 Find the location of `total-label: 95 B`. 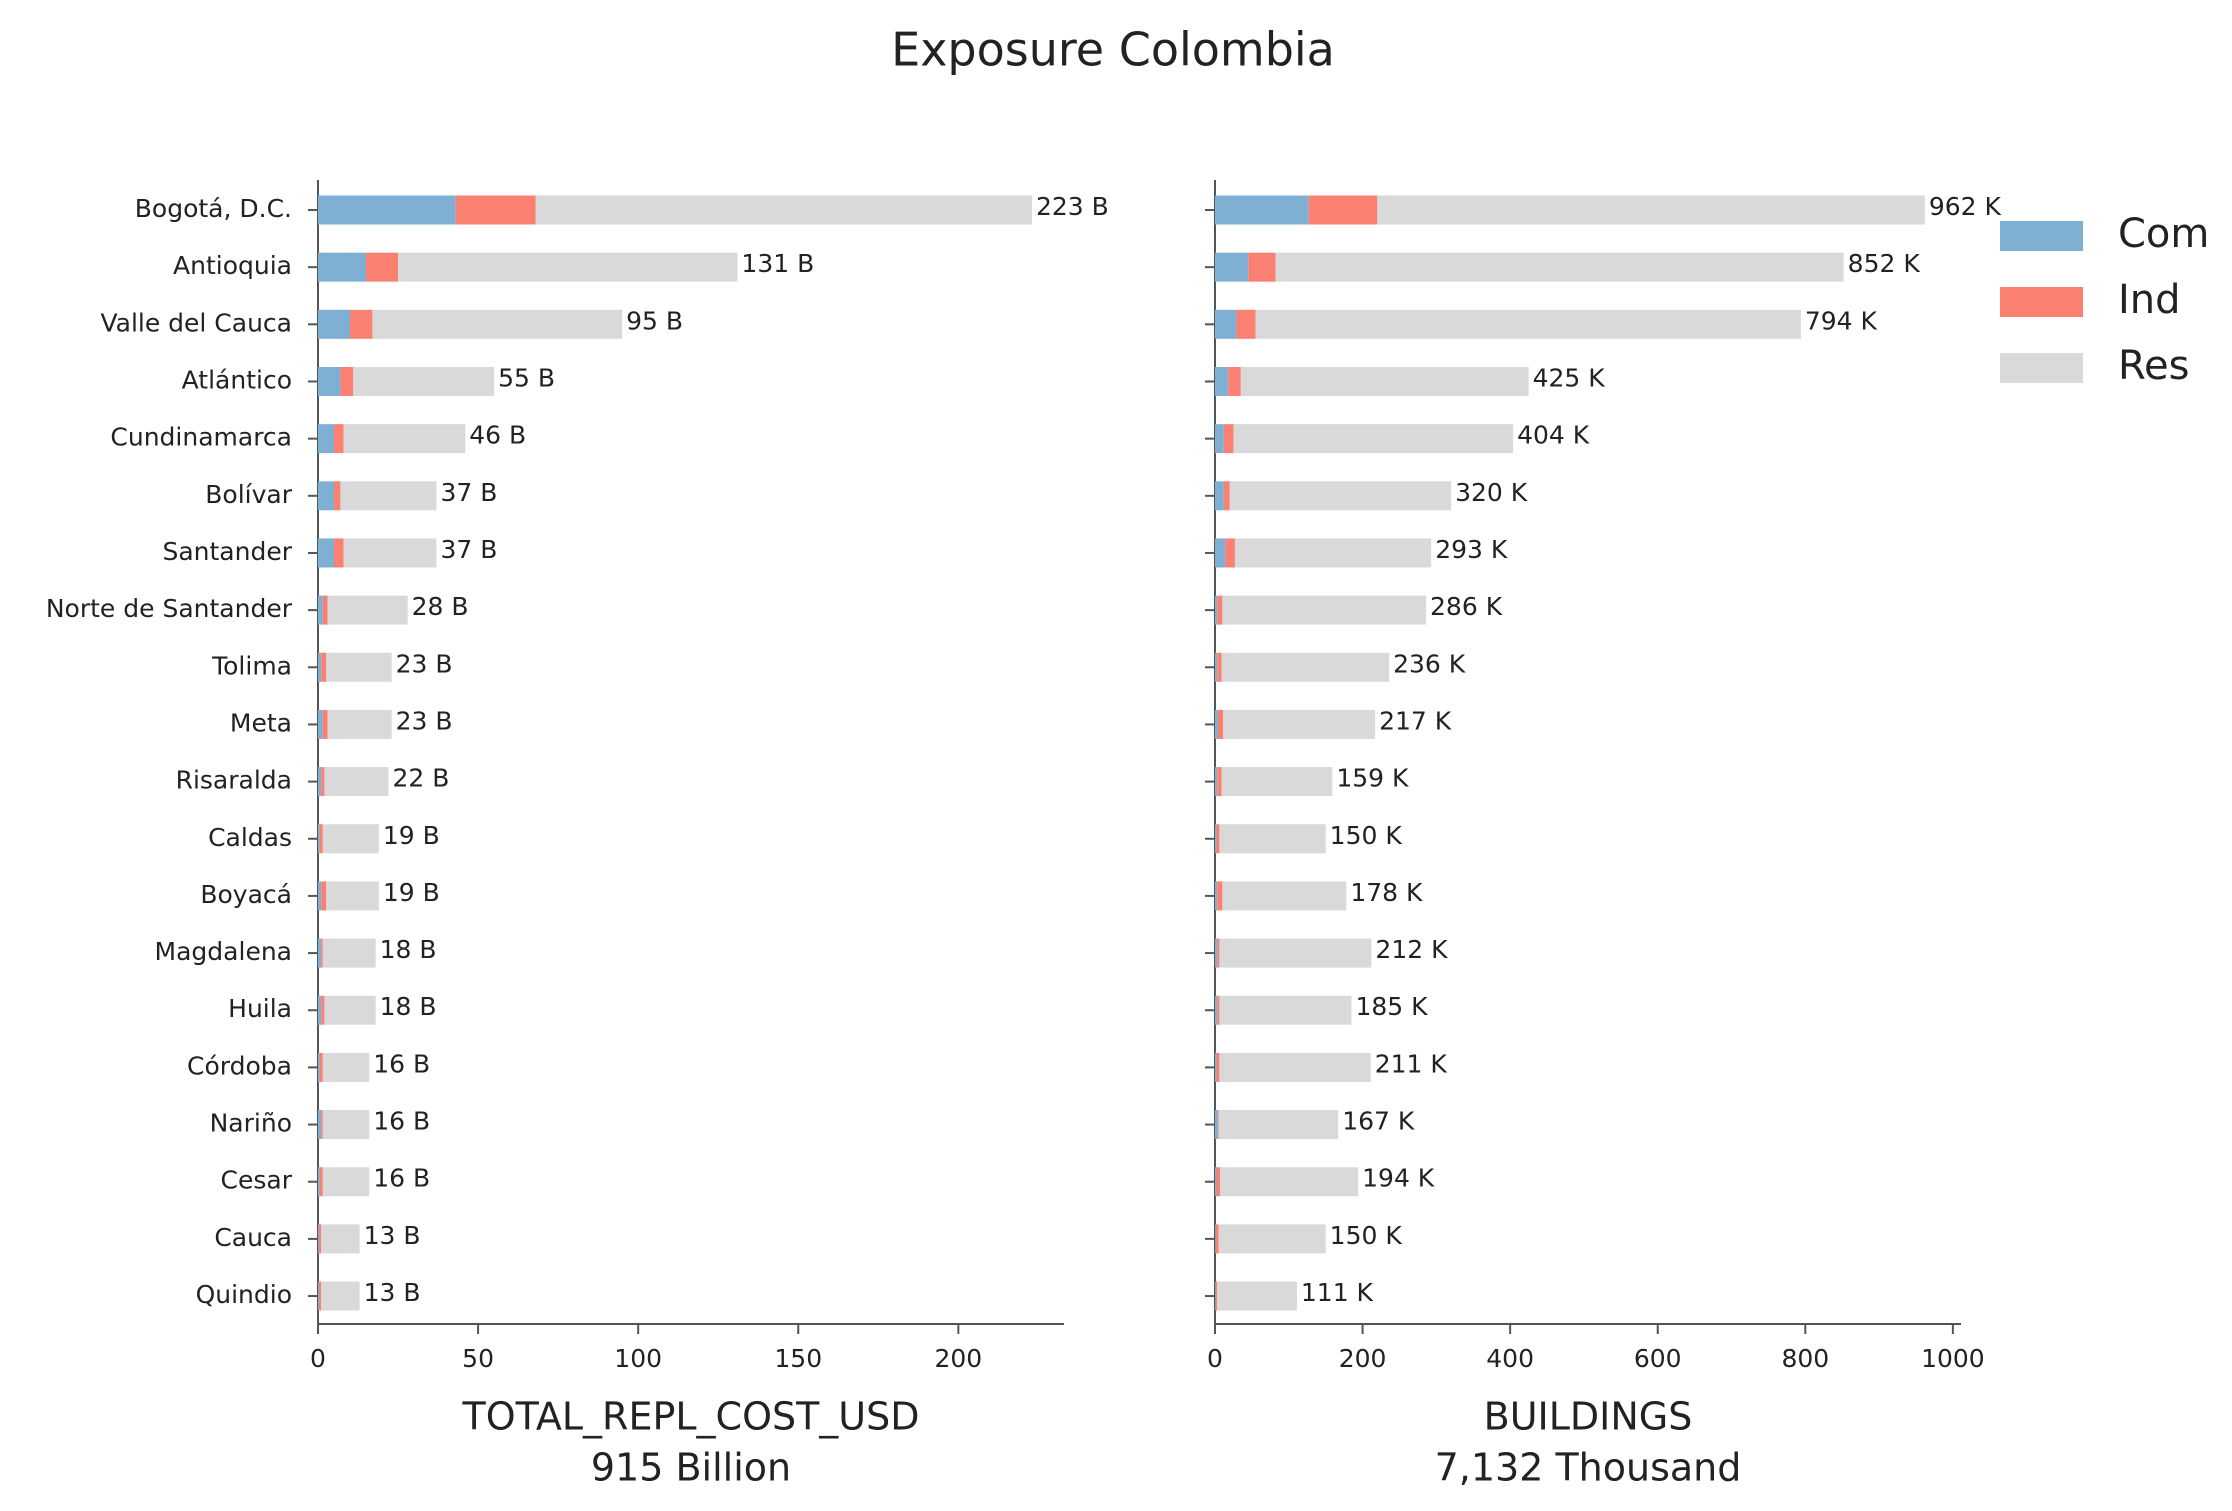

total-label: 95 B is located at coordinates (654, 320).